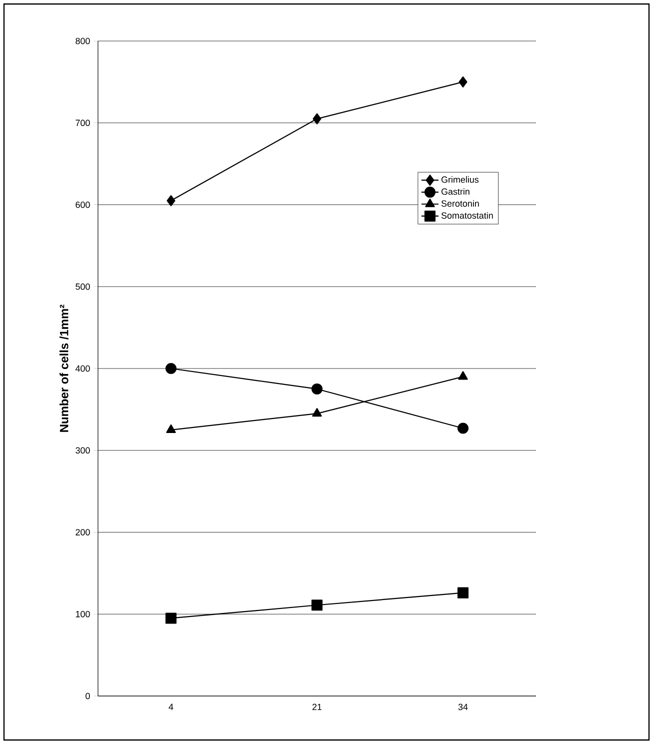 This screenshot has width=653, height=744. I want to click on y-axis-title: Number of cells /1mm², so click(64, 368).